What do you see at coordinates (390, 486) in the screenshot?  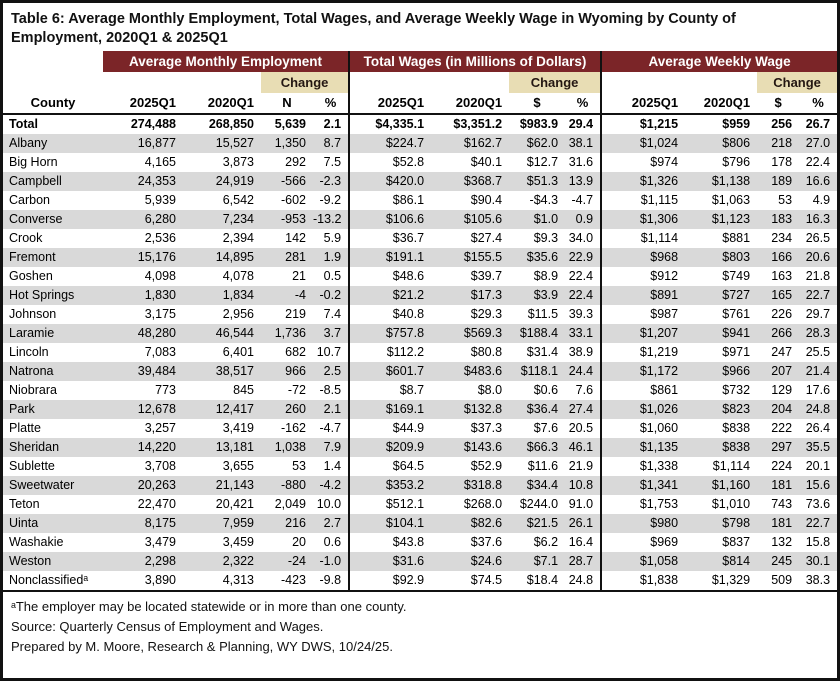 I see `value-cell: $353.2` at bounding box center [390, 486].